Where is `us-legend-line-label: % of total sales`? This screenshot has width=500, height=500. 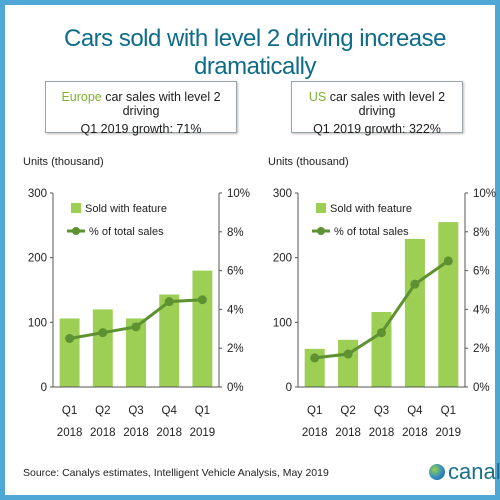 us-legend-line-label: % of total sales is located at coordinates (371, 232).